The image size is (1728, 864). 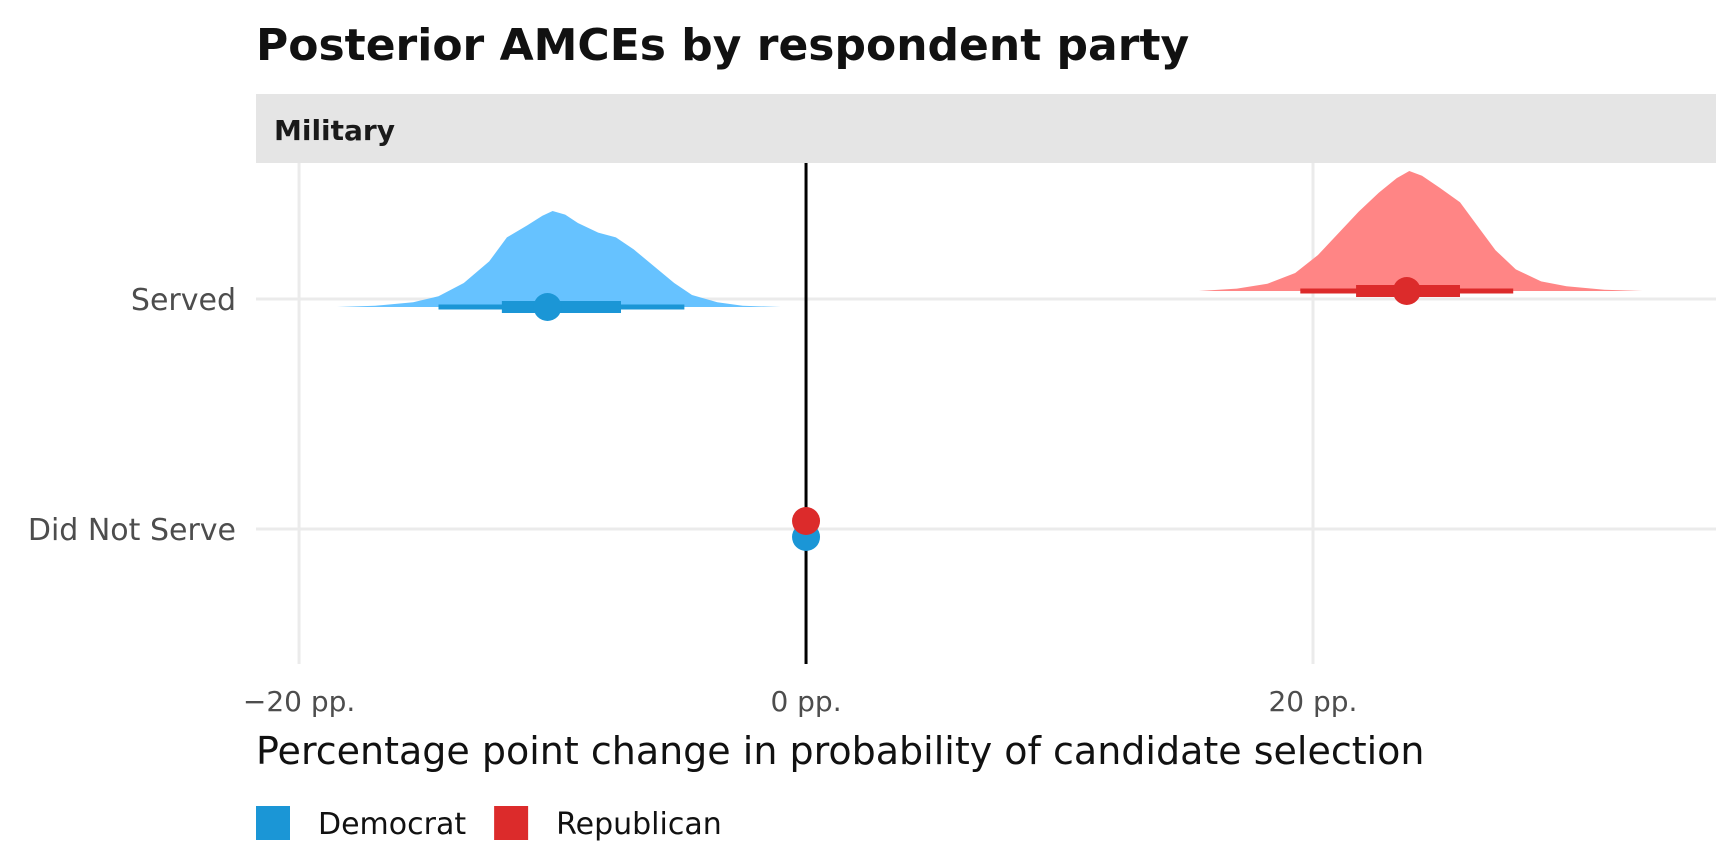 What do you see at coordinates (722, 45) in the screenshot?
I see `chart-title: Posterior AMCEs by respondent party` at bounding box center [722, 45].